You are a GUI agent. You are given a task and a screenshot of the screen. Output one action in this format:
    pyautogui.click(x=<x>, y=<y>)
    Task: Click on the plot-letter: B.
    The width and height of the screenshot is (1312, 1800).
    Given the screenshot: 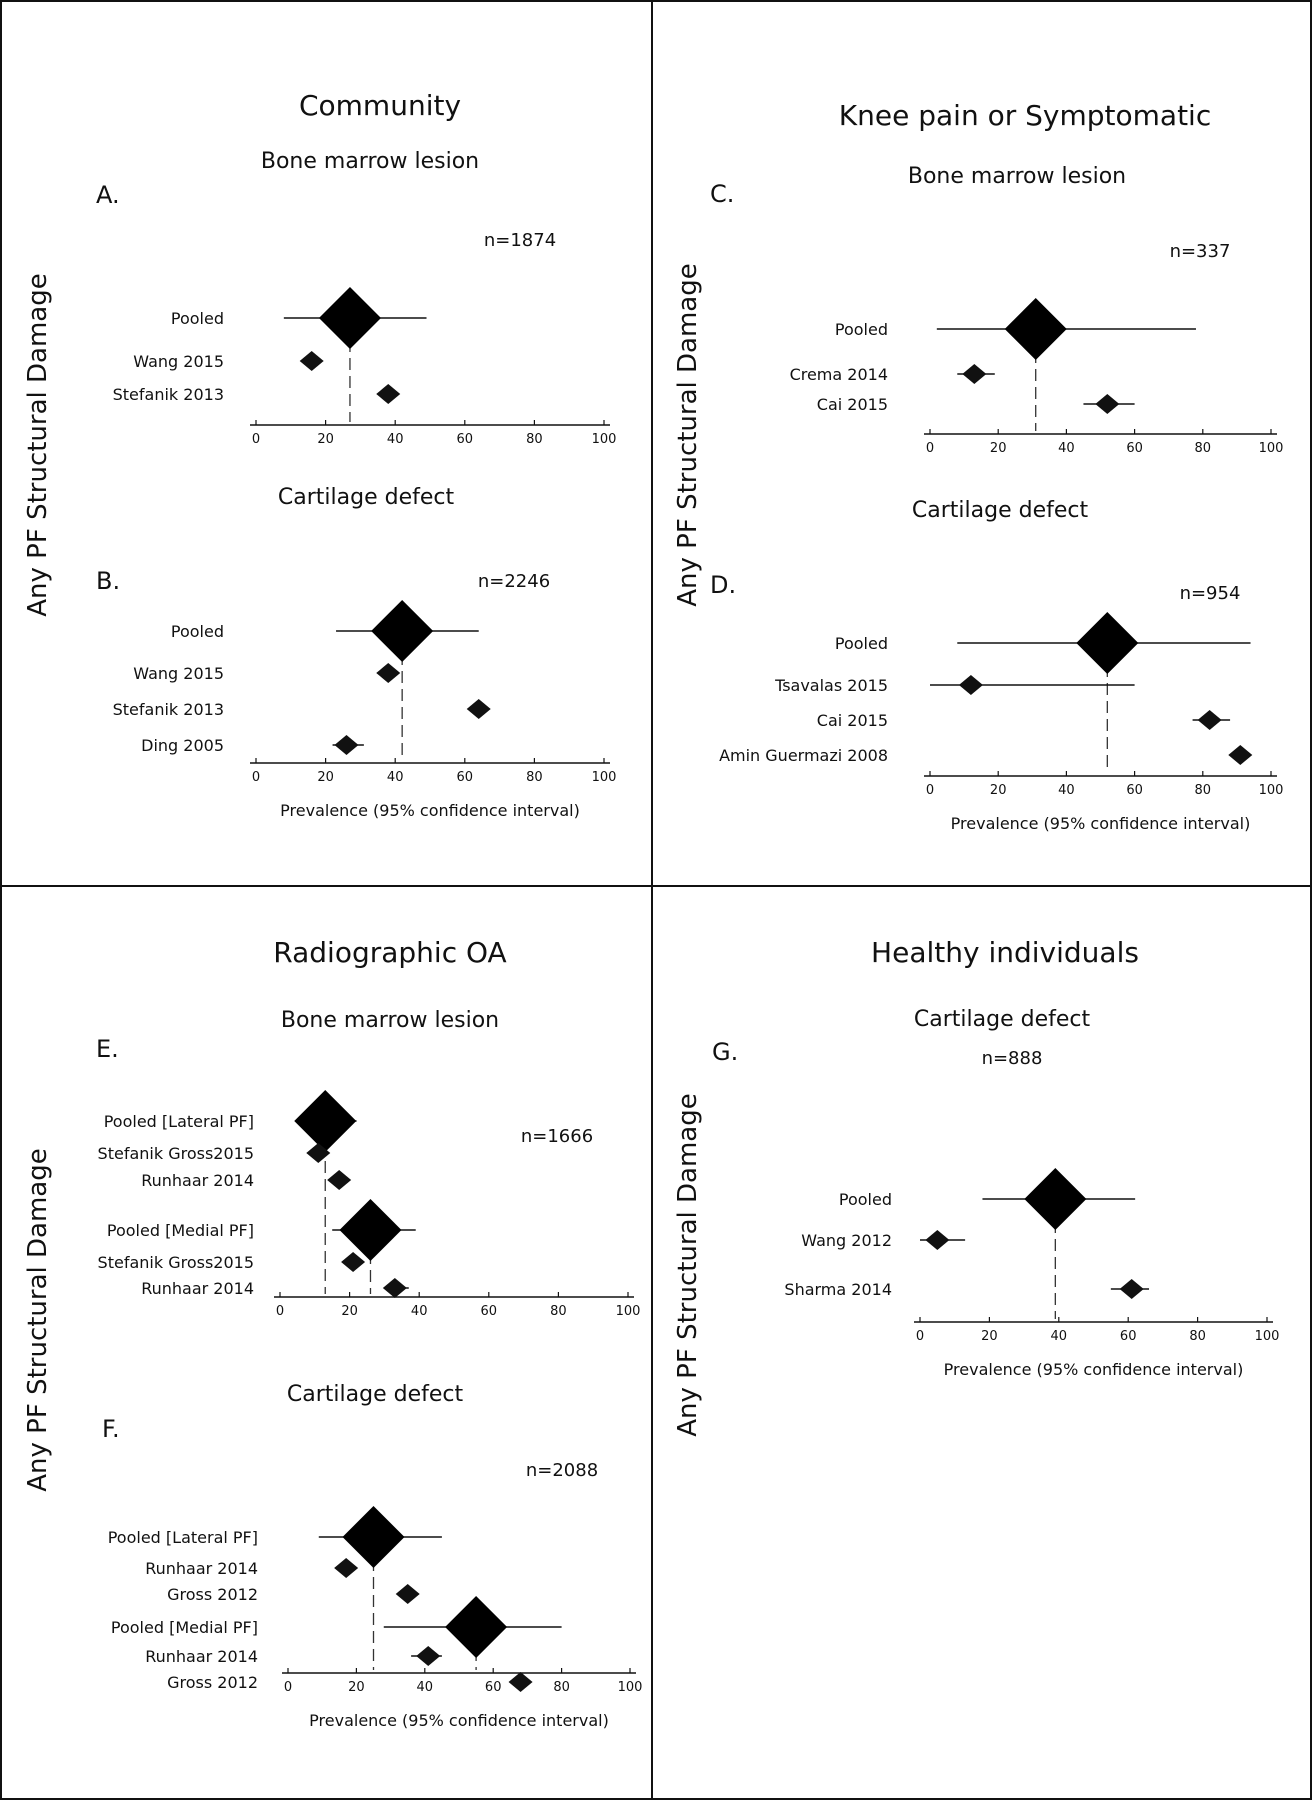 What is the action you would take?
    pyautogui.click(x=108, y=581)
    